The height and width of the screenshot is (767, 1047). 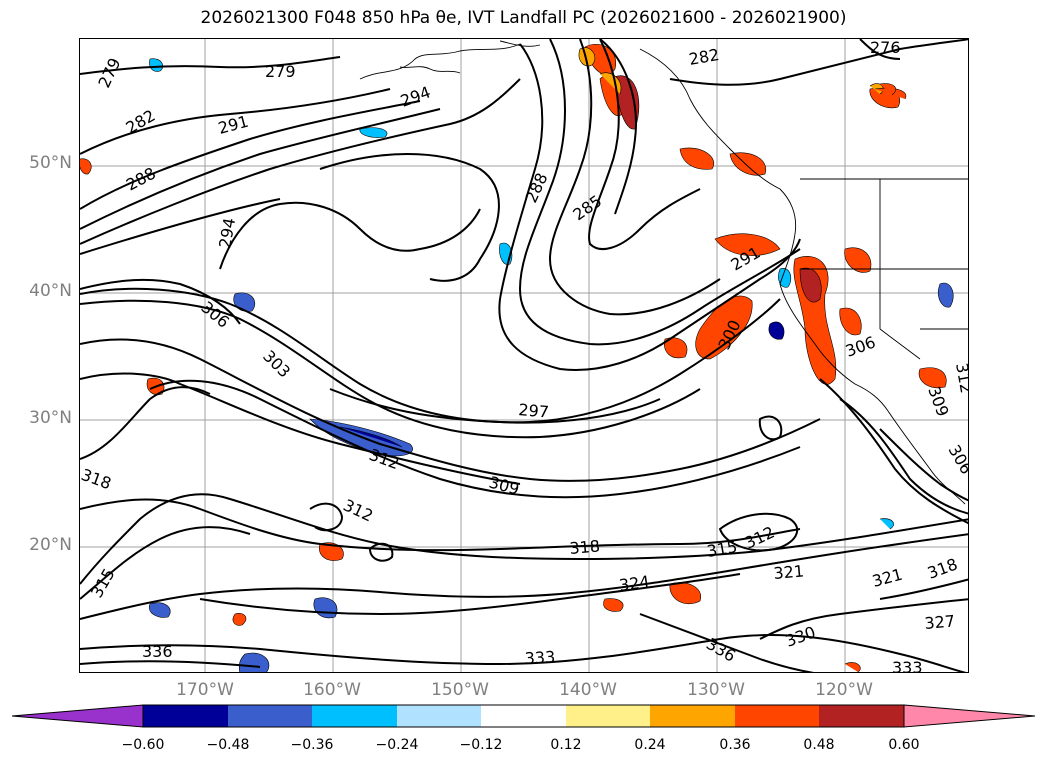 What do you see at coordinates (160, 301) in the screenshot?
I see `contour-west-wave` at bounding box center [160, 301].